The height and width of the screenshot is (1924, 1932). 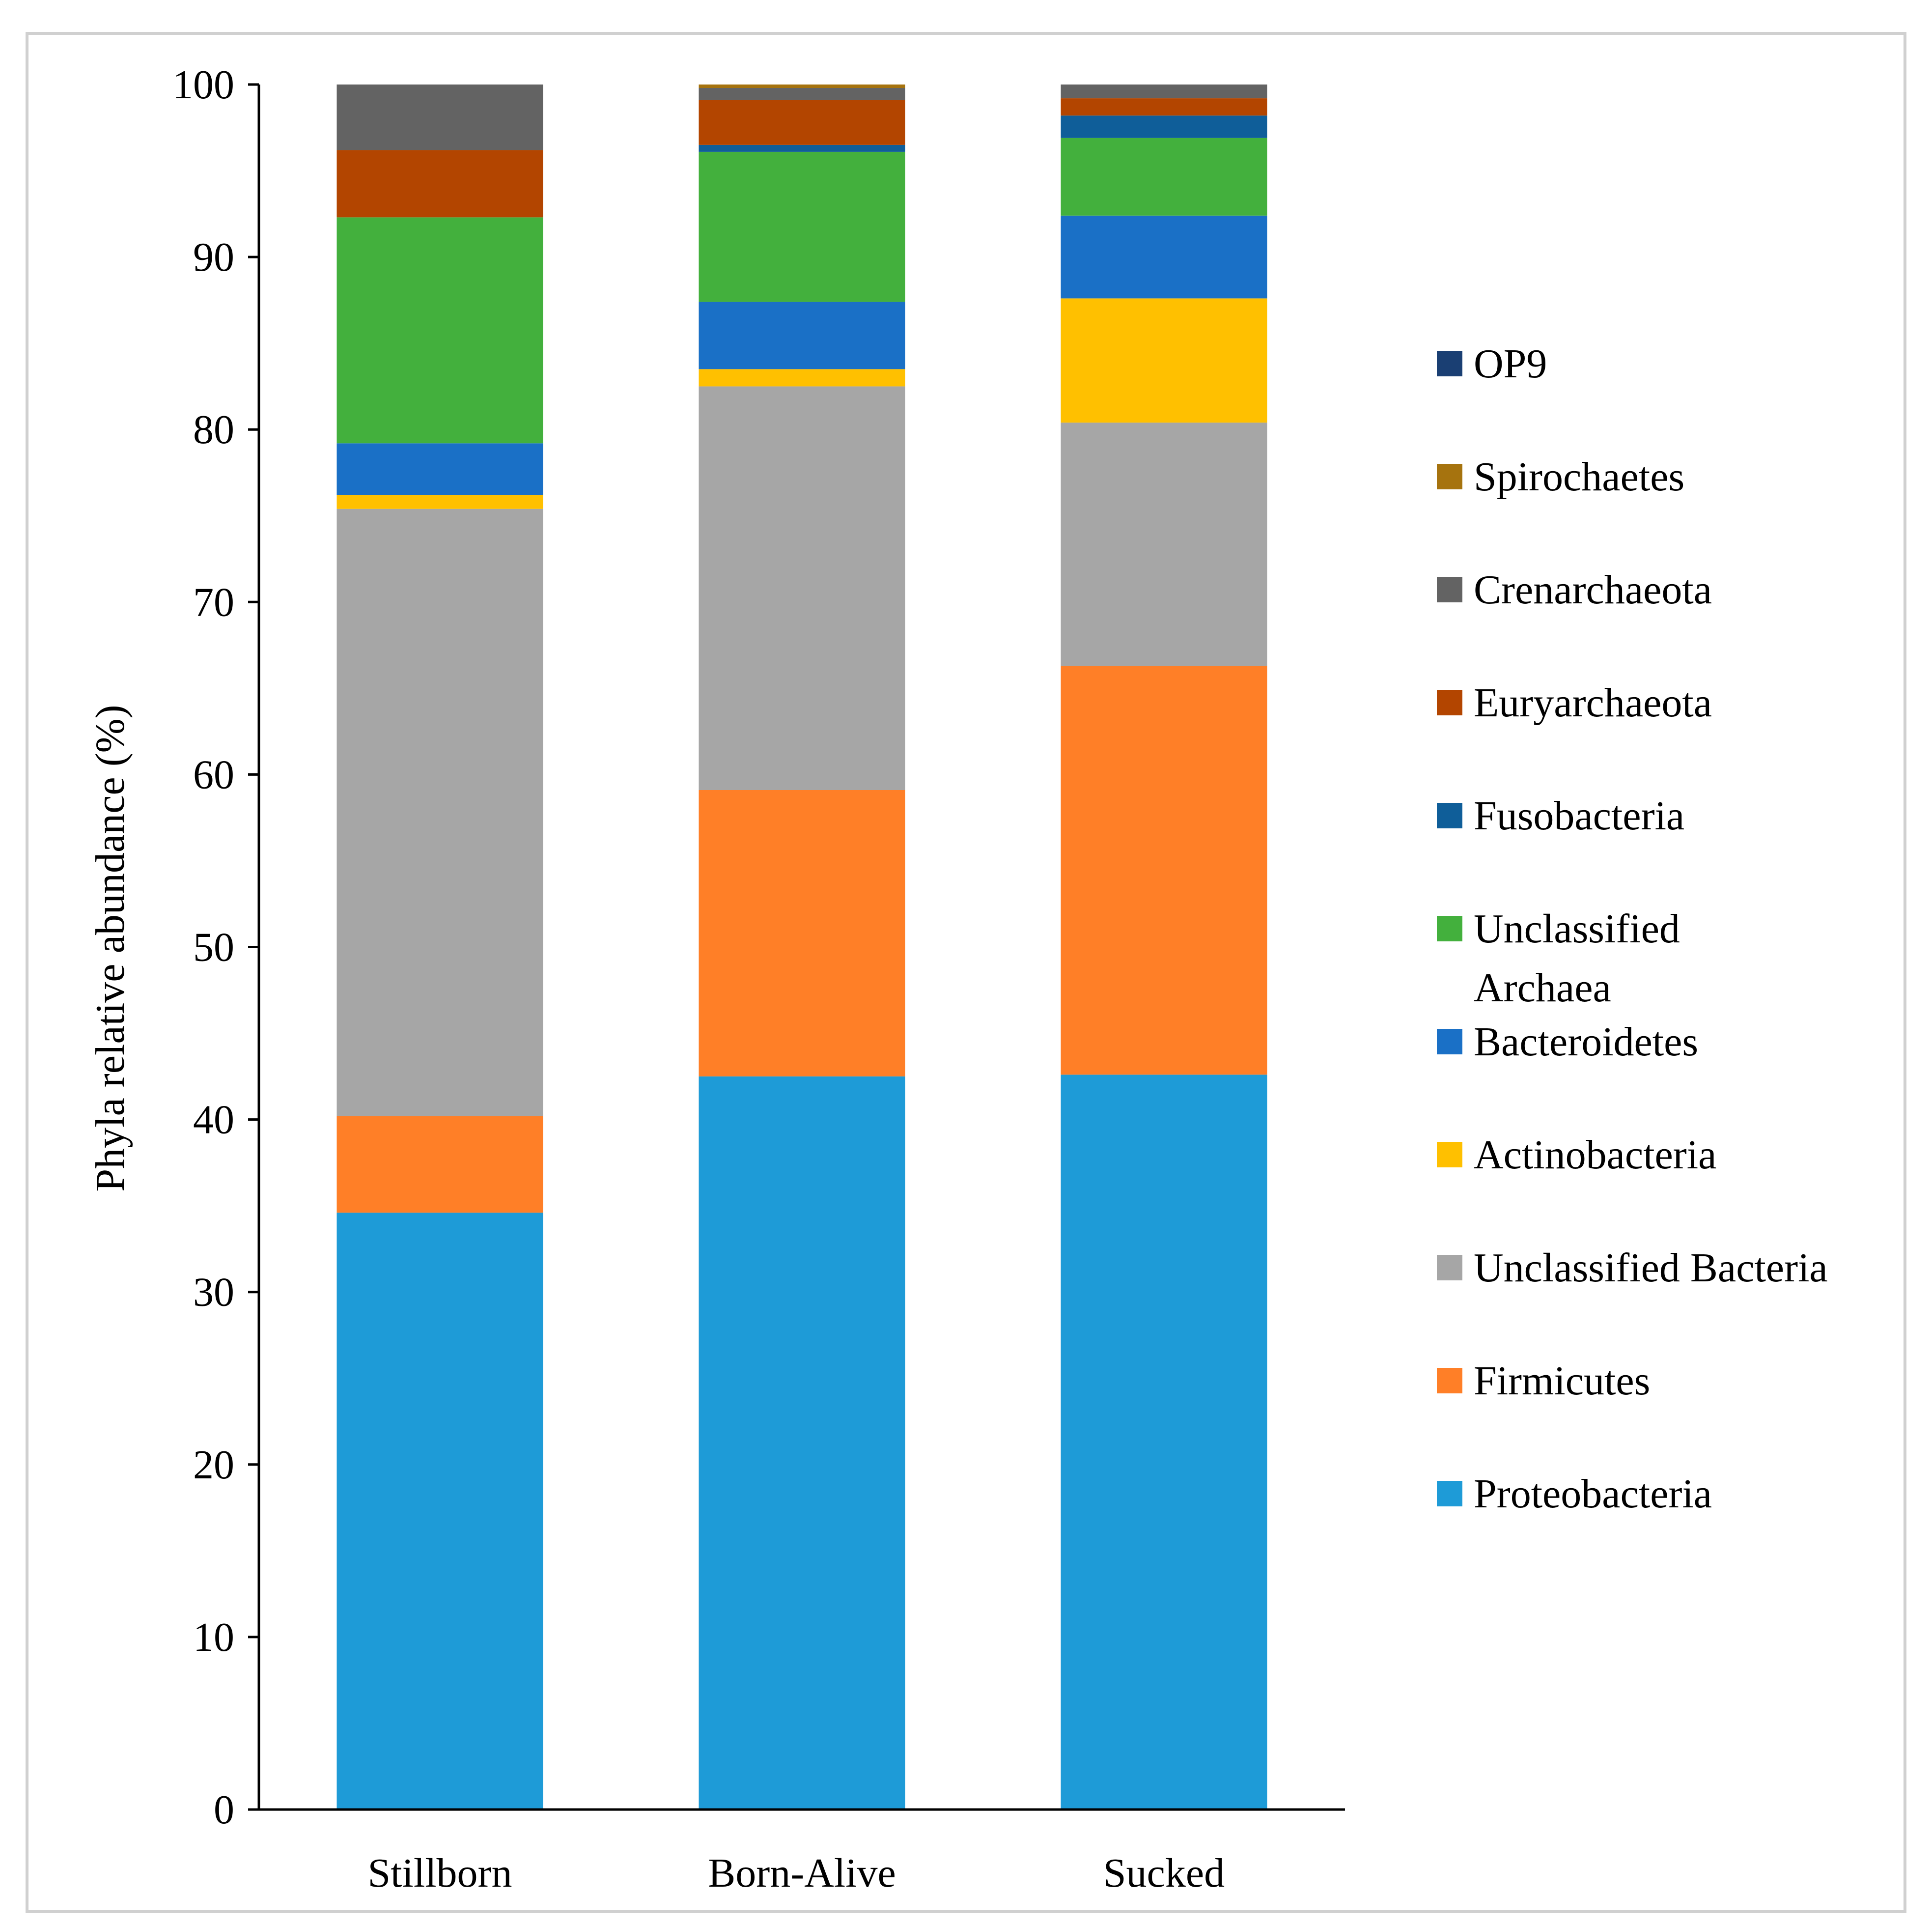 I want to click on bar-segment-stillborn-firmicutes, so click(x=439, y=1164).